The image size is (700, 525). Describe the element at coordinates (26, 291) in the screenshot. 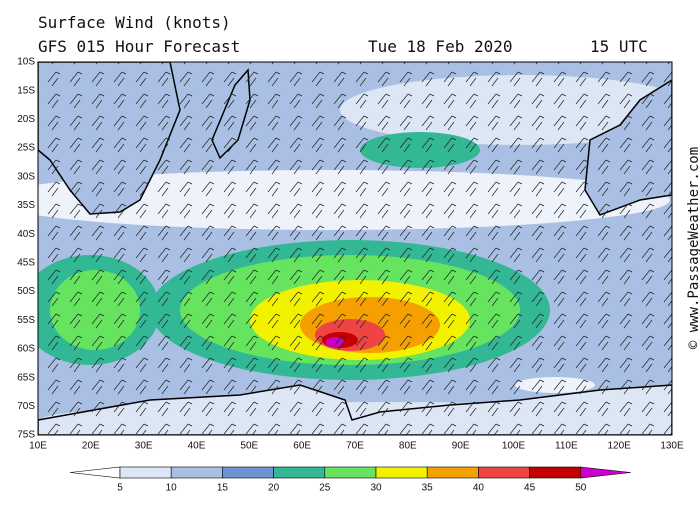

I see `latitude-label: 50S` at that location.